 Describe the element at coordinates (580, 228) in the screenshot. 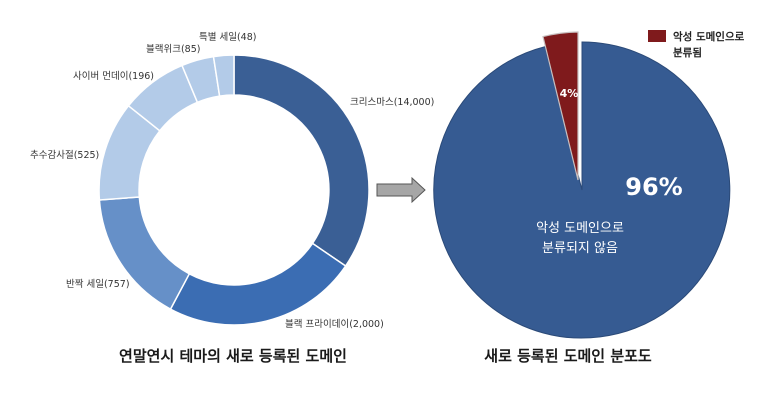

I see `pie-inner-label-line1: 악성 도메인으로` at that location.